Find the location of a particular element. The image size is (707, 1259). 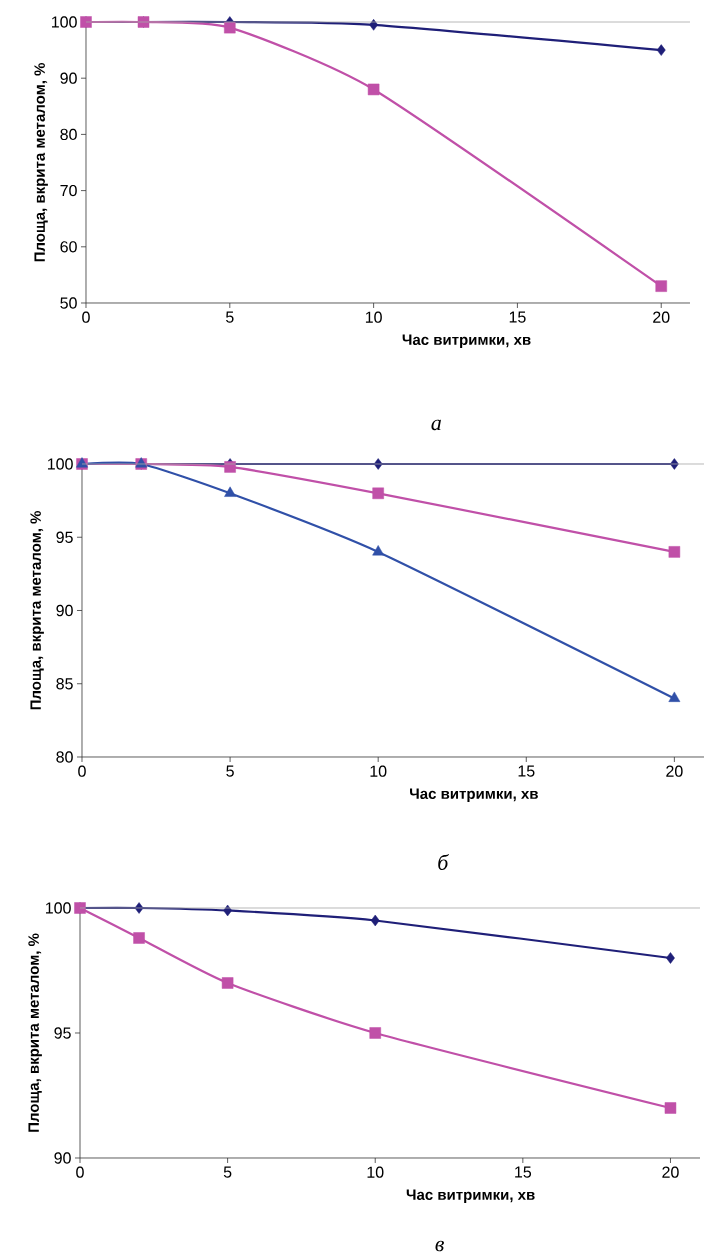

y-tick-label: 60 is located at coordinates (68, 247).